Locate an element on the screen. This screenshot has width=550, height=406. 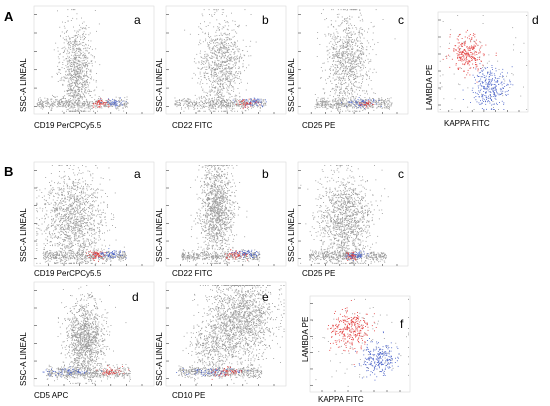
y-axis-label: LAMBDA PE is located at coordinates (429, 87).